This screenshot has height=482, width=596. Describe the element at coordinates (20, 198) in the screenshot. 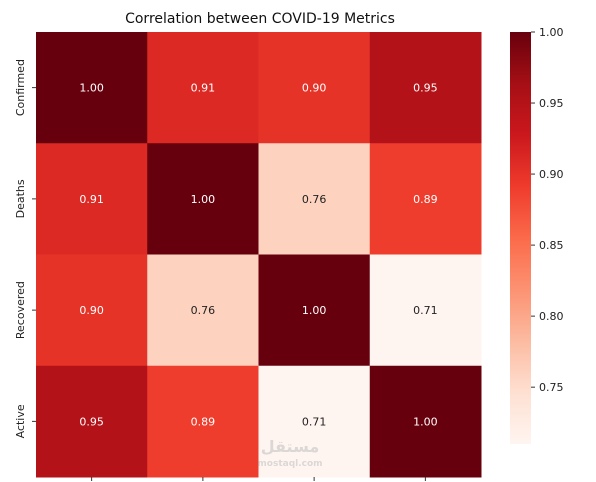

I see `y-tick-label: Deaths` at that location.